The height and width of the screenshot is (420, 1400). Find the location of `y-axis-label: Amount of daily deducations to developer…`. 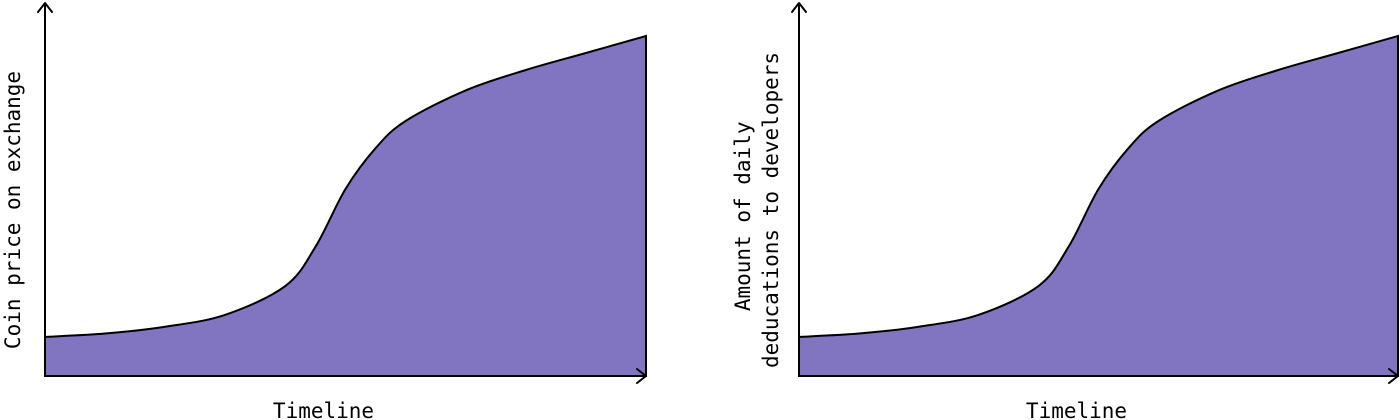

y-axis-label: Amount of daily deducations to developer… is located at coordinates (757, 210).